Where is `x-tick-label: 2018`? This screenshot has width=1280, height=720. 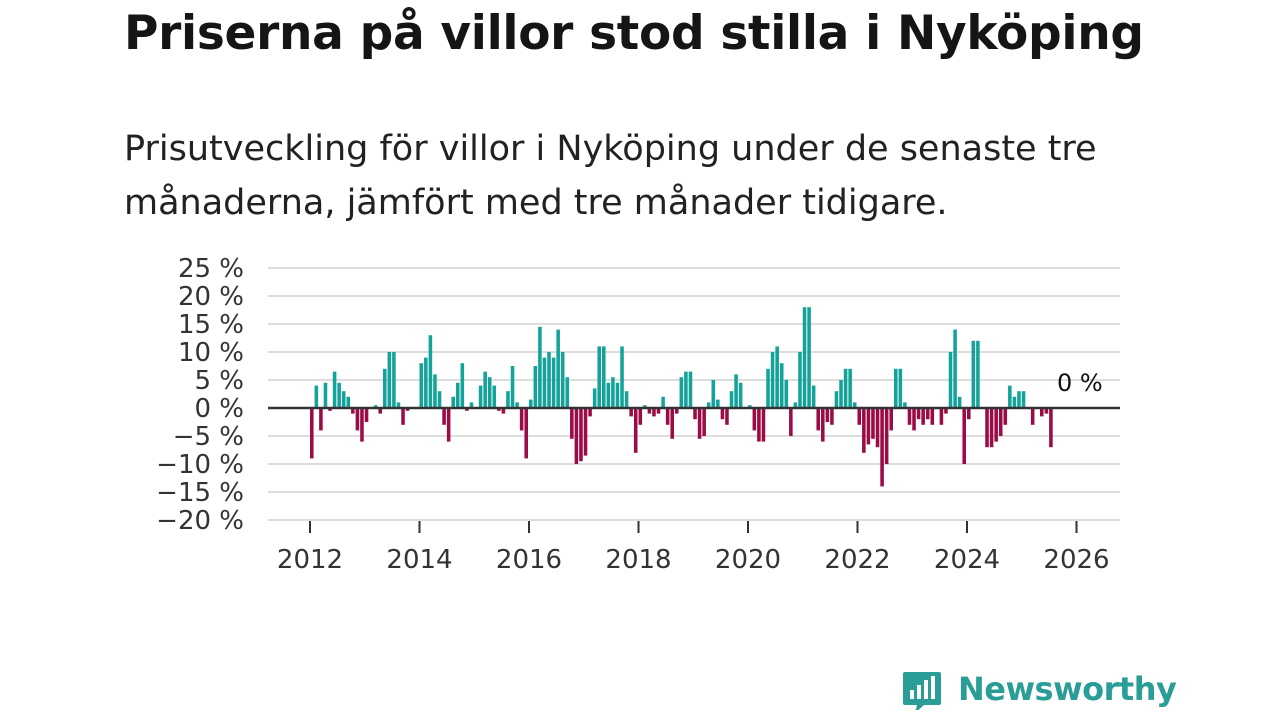 x-tick-label: 2018 is located at coordinates (638, 560).